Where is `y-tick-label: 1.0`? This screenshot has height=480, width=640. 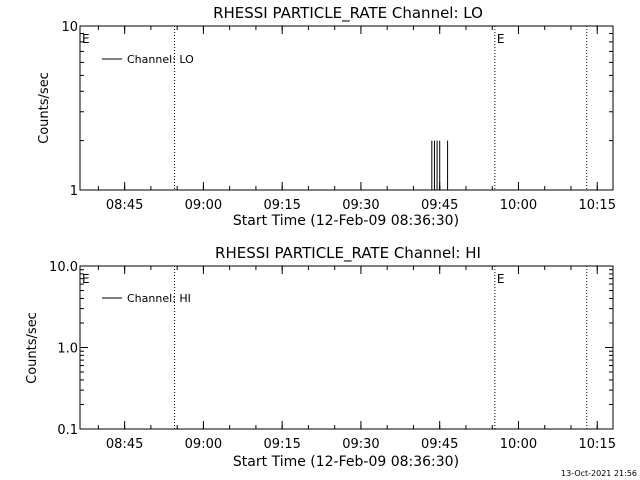 y-tick-label: 1.0 is located at coordinates (67, 349).